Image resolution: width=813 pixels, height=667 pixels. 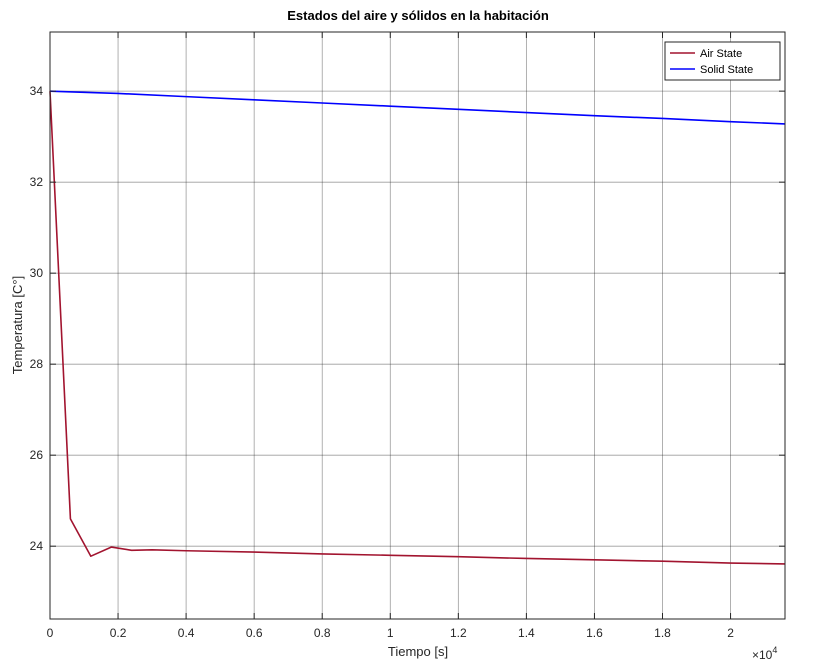 What do you see at coordinates (417, 107) in the screenshot?
I see `series-line-solid-state` at bounding box center [417, 107].